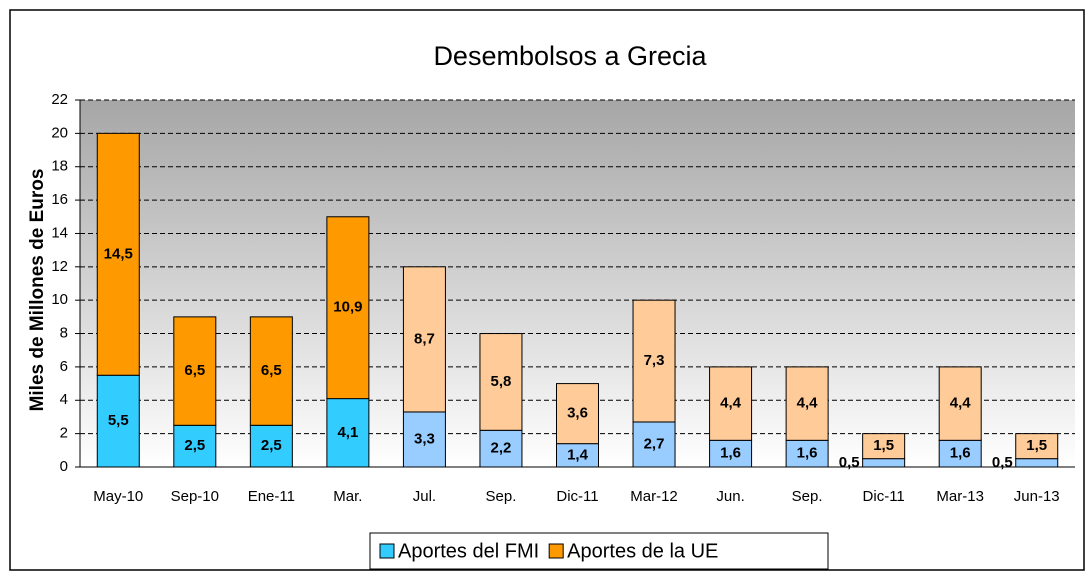  Describe the element at coordinates (195, 496) in the screenshot. I see `x-tick-label: Sep-10` at that location.